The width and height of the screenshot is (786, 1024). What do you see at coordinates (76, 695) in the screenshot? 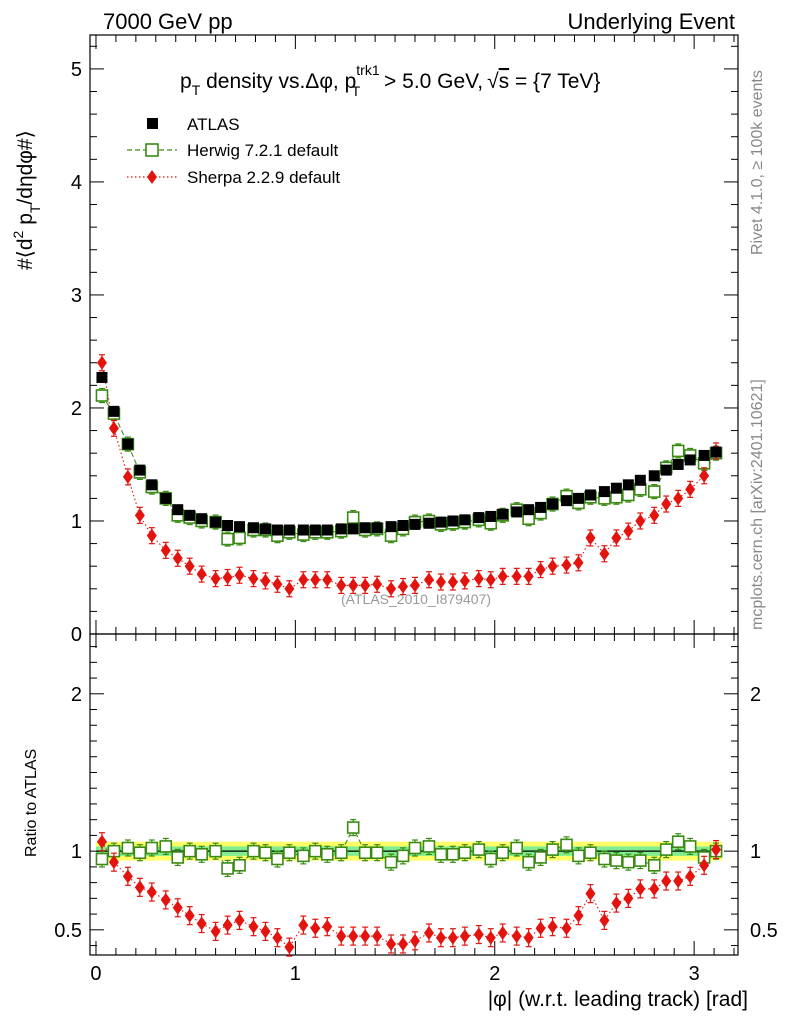
I see `ratio-y-tick-label: 2` at bounding box center [76, 695].